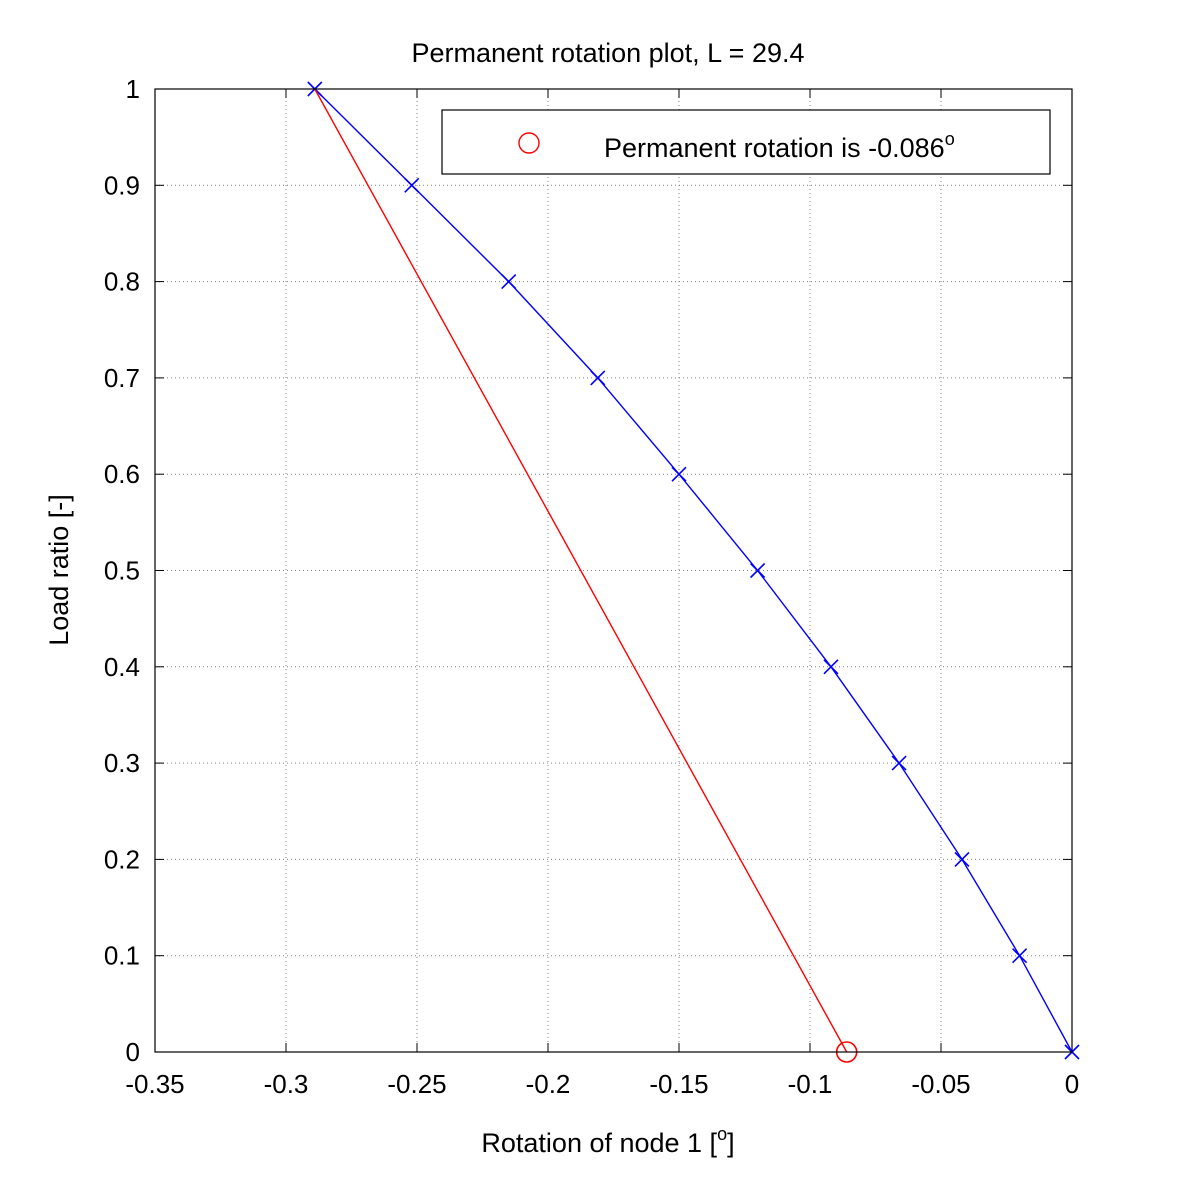 This screenshot has height=1183, width=1183. Describe the element at coordinates (122, 378) in the screenshot. I see `y-tick-label: 0.7` at that location.